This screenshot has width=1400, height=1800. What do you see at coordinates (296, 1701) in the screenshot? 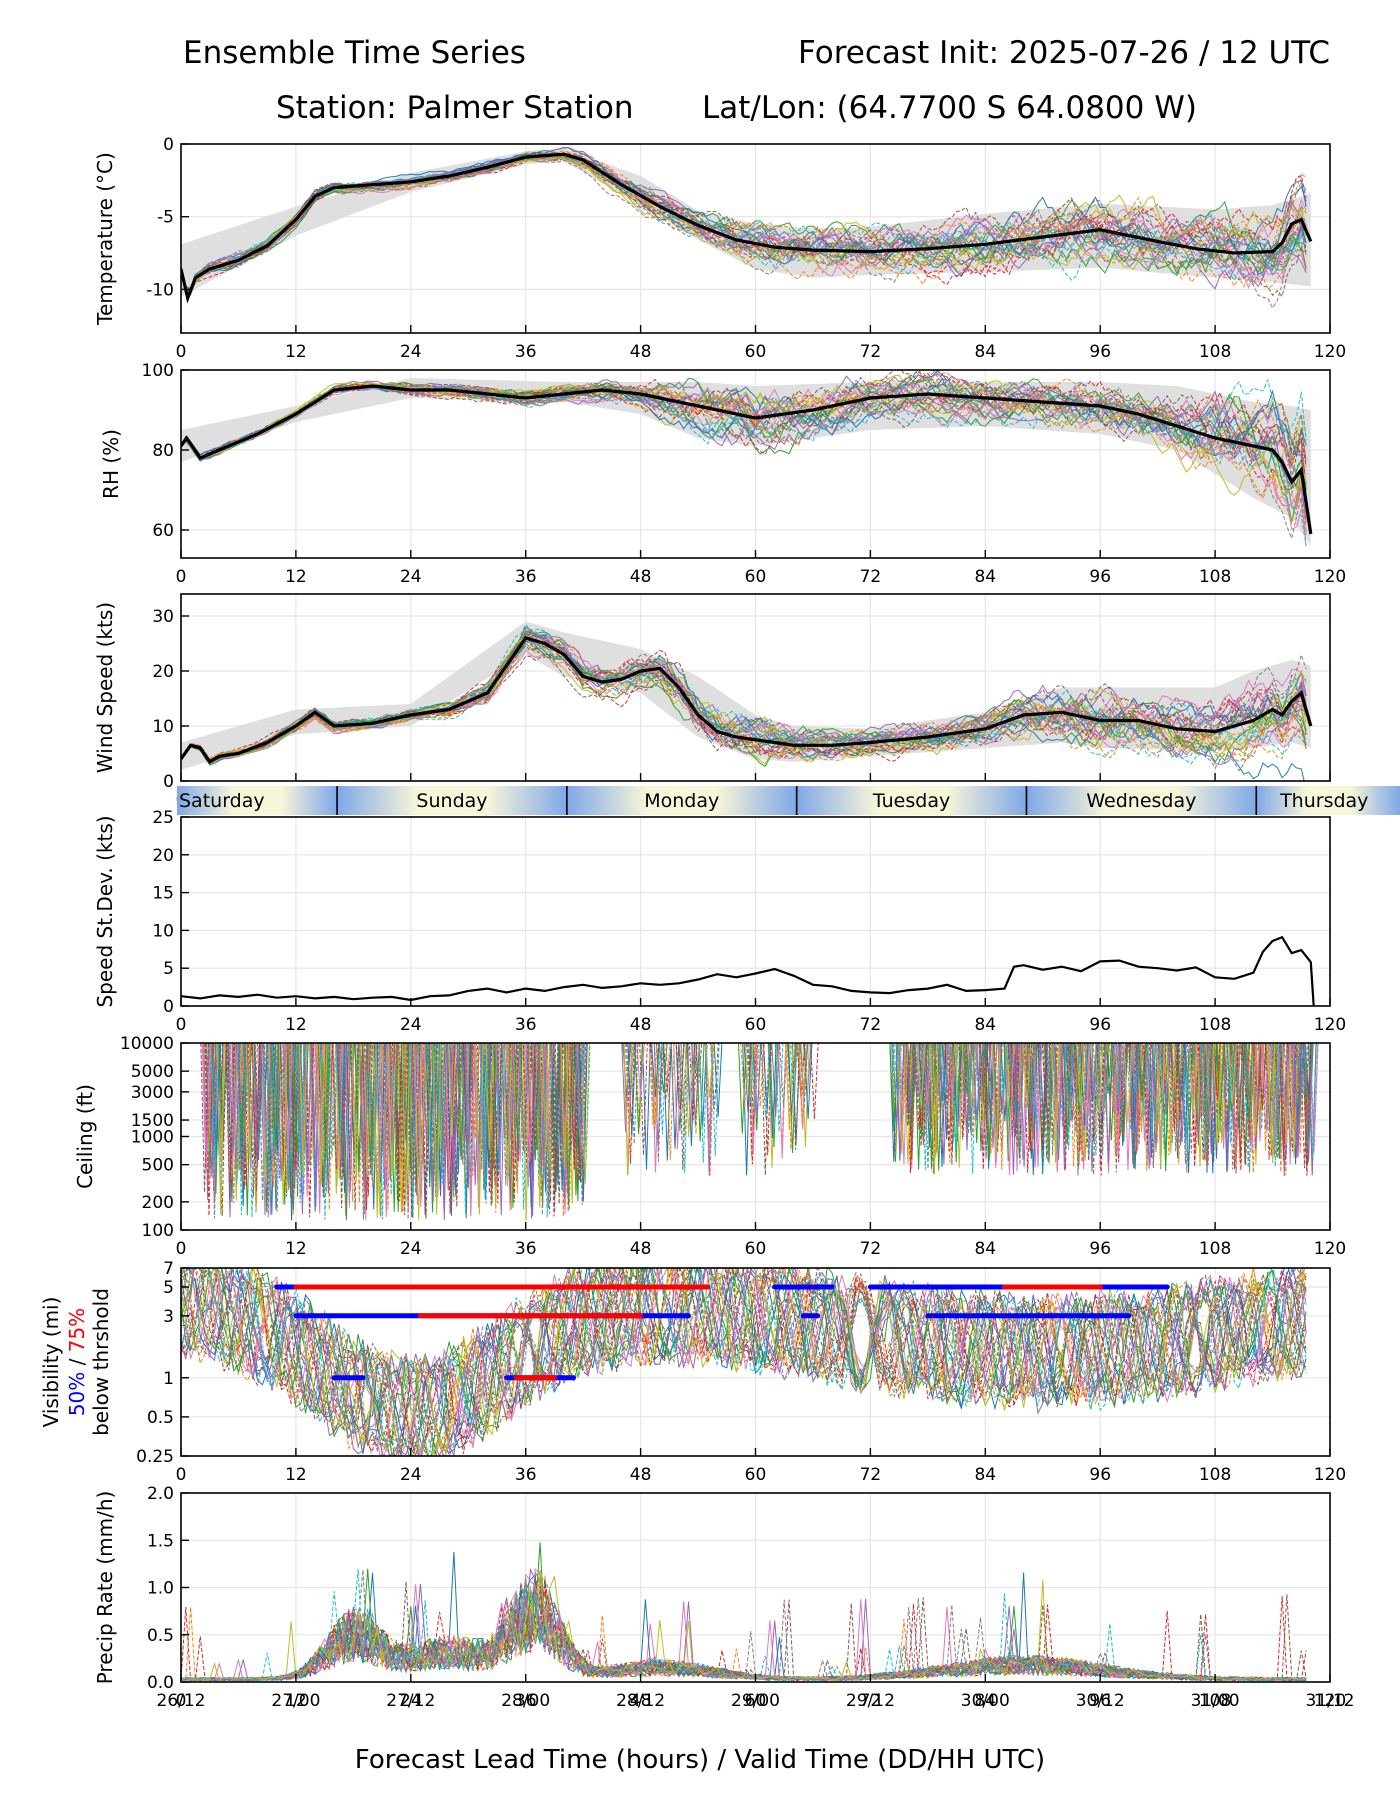
I see `x-tick-label: 12` at bounding box center [296, 1701].